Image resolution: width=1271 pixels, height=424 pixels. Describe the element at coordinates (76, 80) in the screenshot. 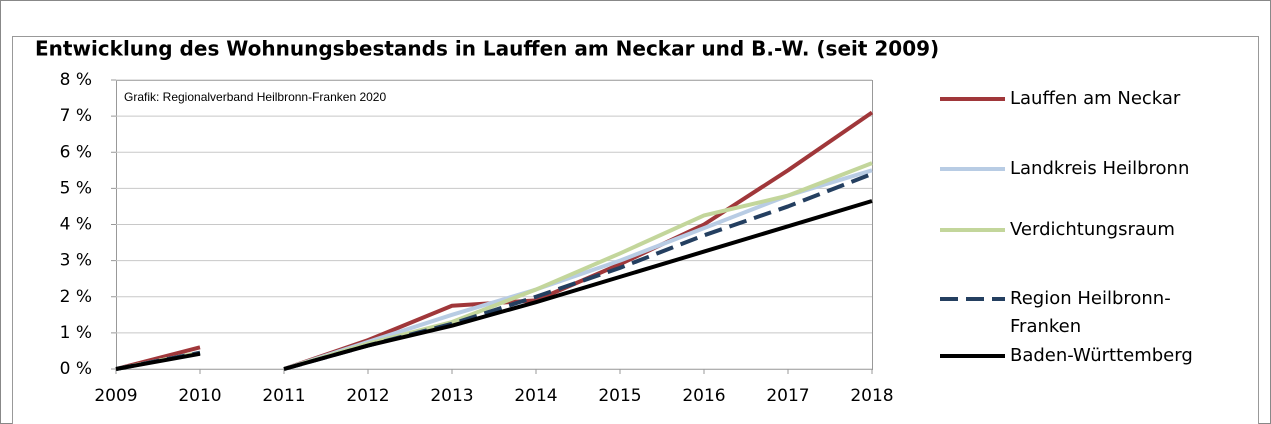

I see `y-tick-label: 8 %` at that location.